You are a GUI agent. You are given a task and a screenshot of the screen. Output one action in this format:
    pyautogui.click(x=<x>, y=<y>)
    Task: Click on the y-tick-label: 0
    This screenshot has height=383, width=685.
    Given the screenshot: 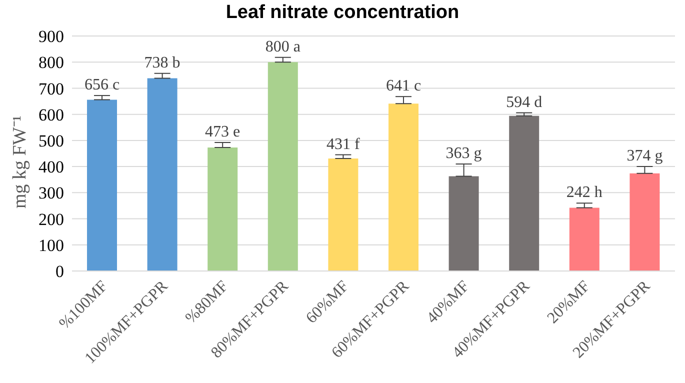 What is the action you would take?
    pyautogui.click(x=60, y=272)
    